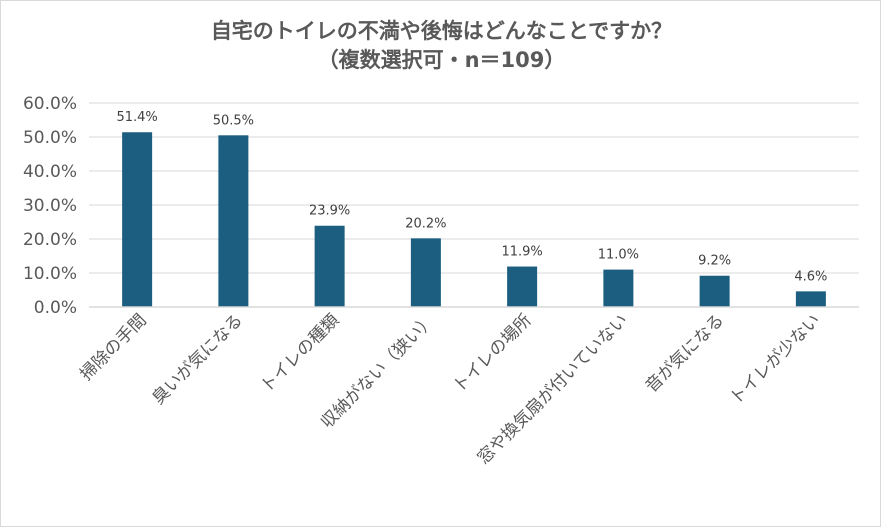  Describe the element at coordinates (425, 223) in the screenshot. I see `bar-value-label: 20.2%` at that location.